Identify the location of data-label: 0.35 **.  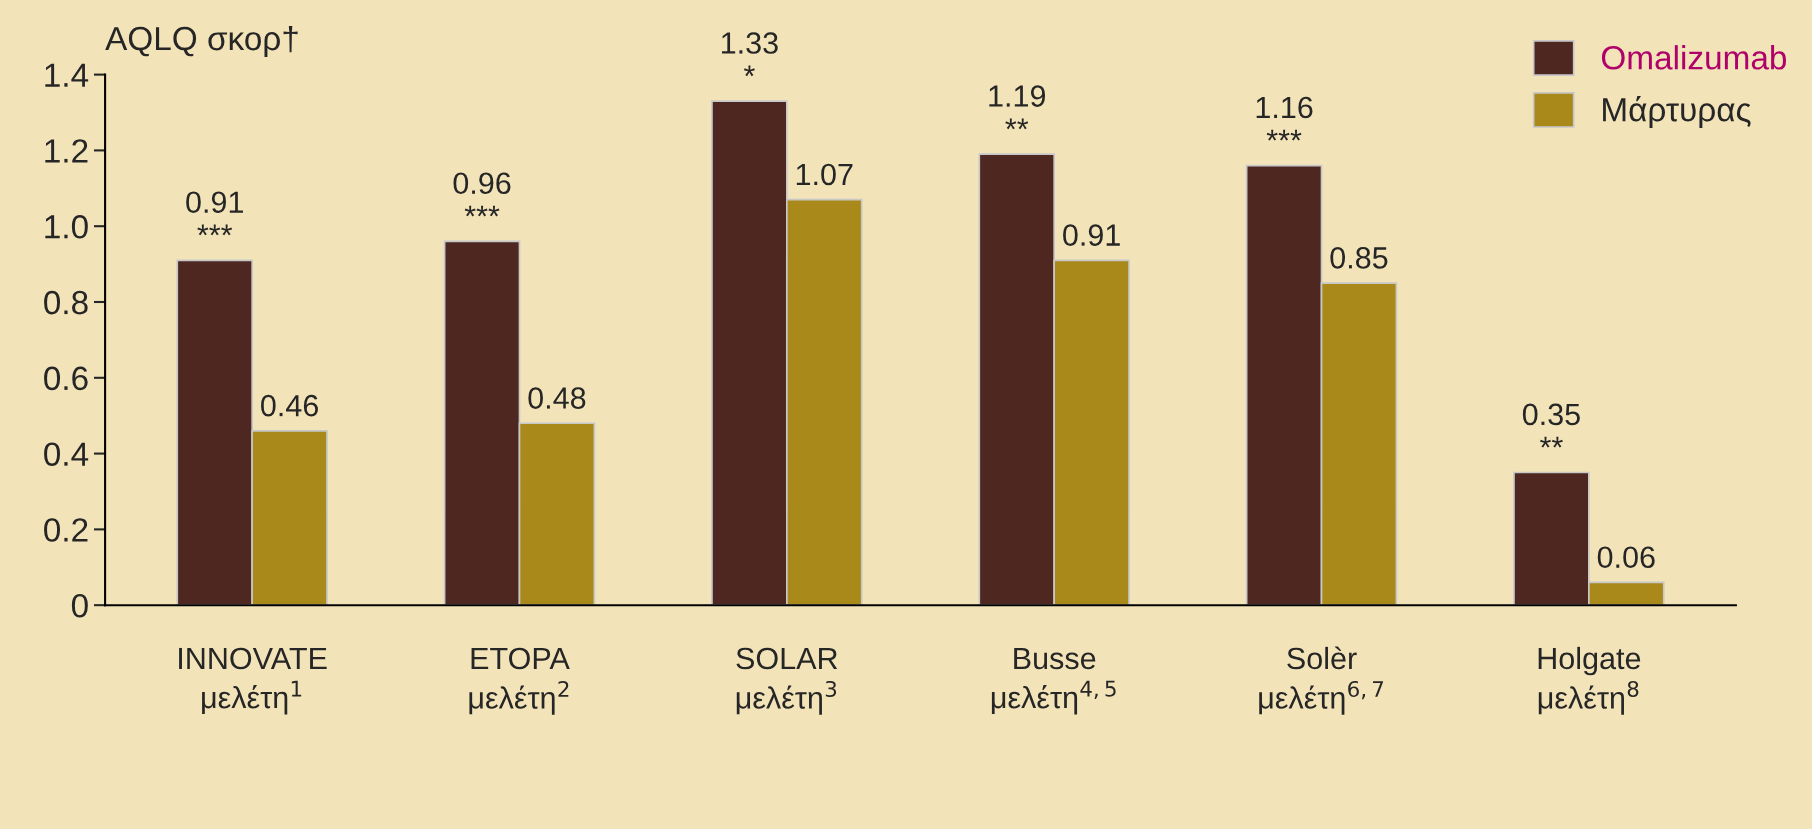
(1551, 425).